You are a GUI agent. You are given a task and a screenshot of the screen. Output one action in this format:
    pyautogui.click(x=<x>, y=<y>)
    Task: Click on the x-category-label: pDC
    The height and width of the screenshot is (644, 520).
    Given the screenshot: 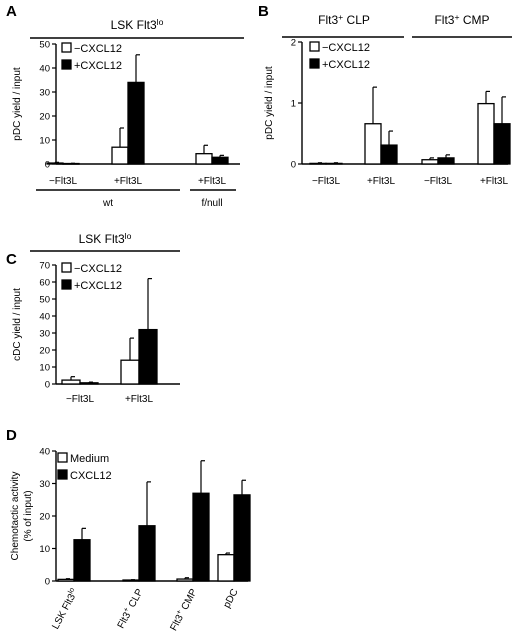 What is the action you would take?
    pyautogui.click(x=231, y=598)
    